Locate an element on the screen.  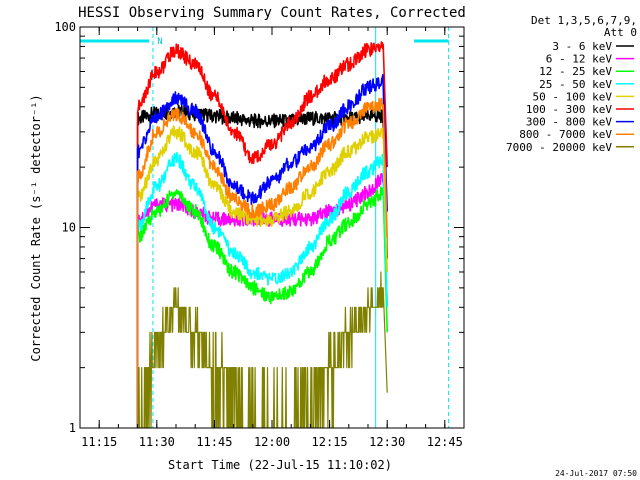
y-tick-label: 10 is located at coordinates (69, 228).